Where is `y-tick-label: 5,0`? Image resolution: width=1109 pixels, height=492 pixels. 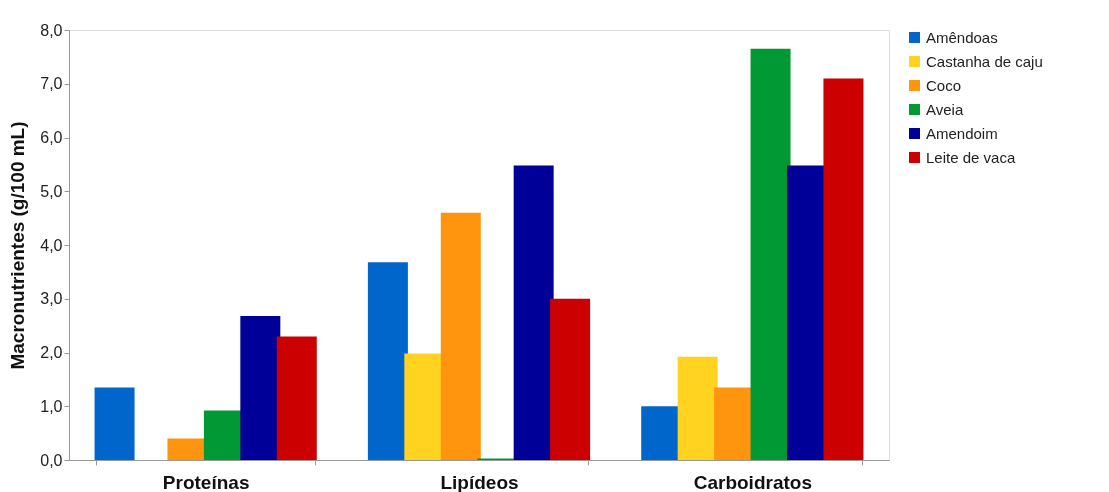 y-tick-label: 5,0 is located at coordinates (51, 191).